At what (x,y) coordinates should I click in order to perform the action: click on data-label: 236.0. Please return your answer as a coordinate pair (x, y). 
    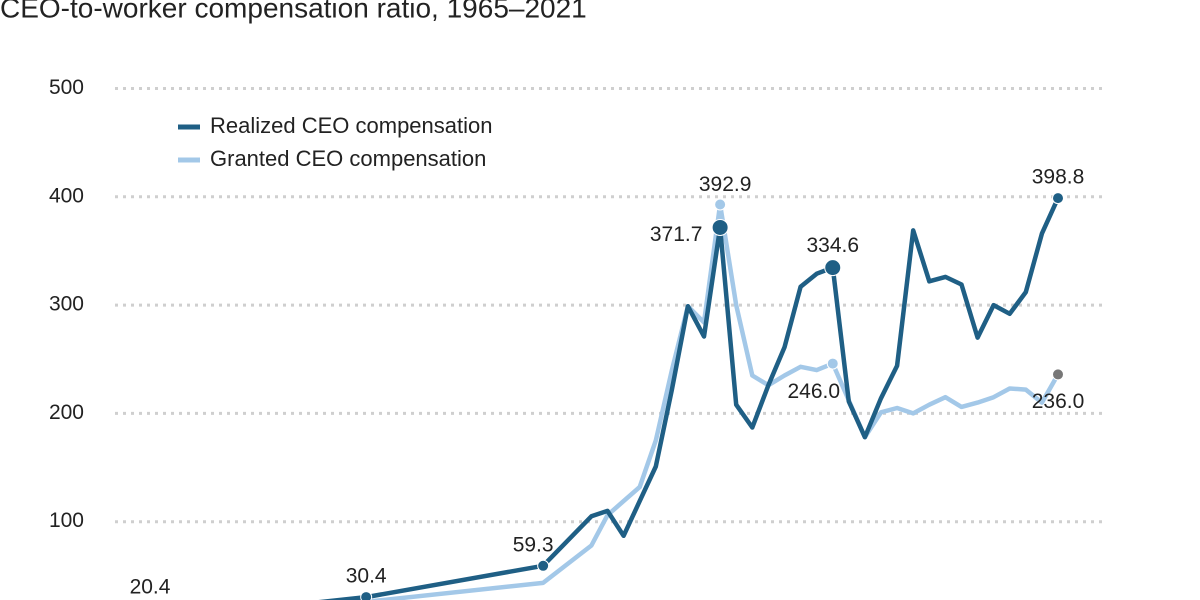
    Looking at the image, I should click on (1058, 401).